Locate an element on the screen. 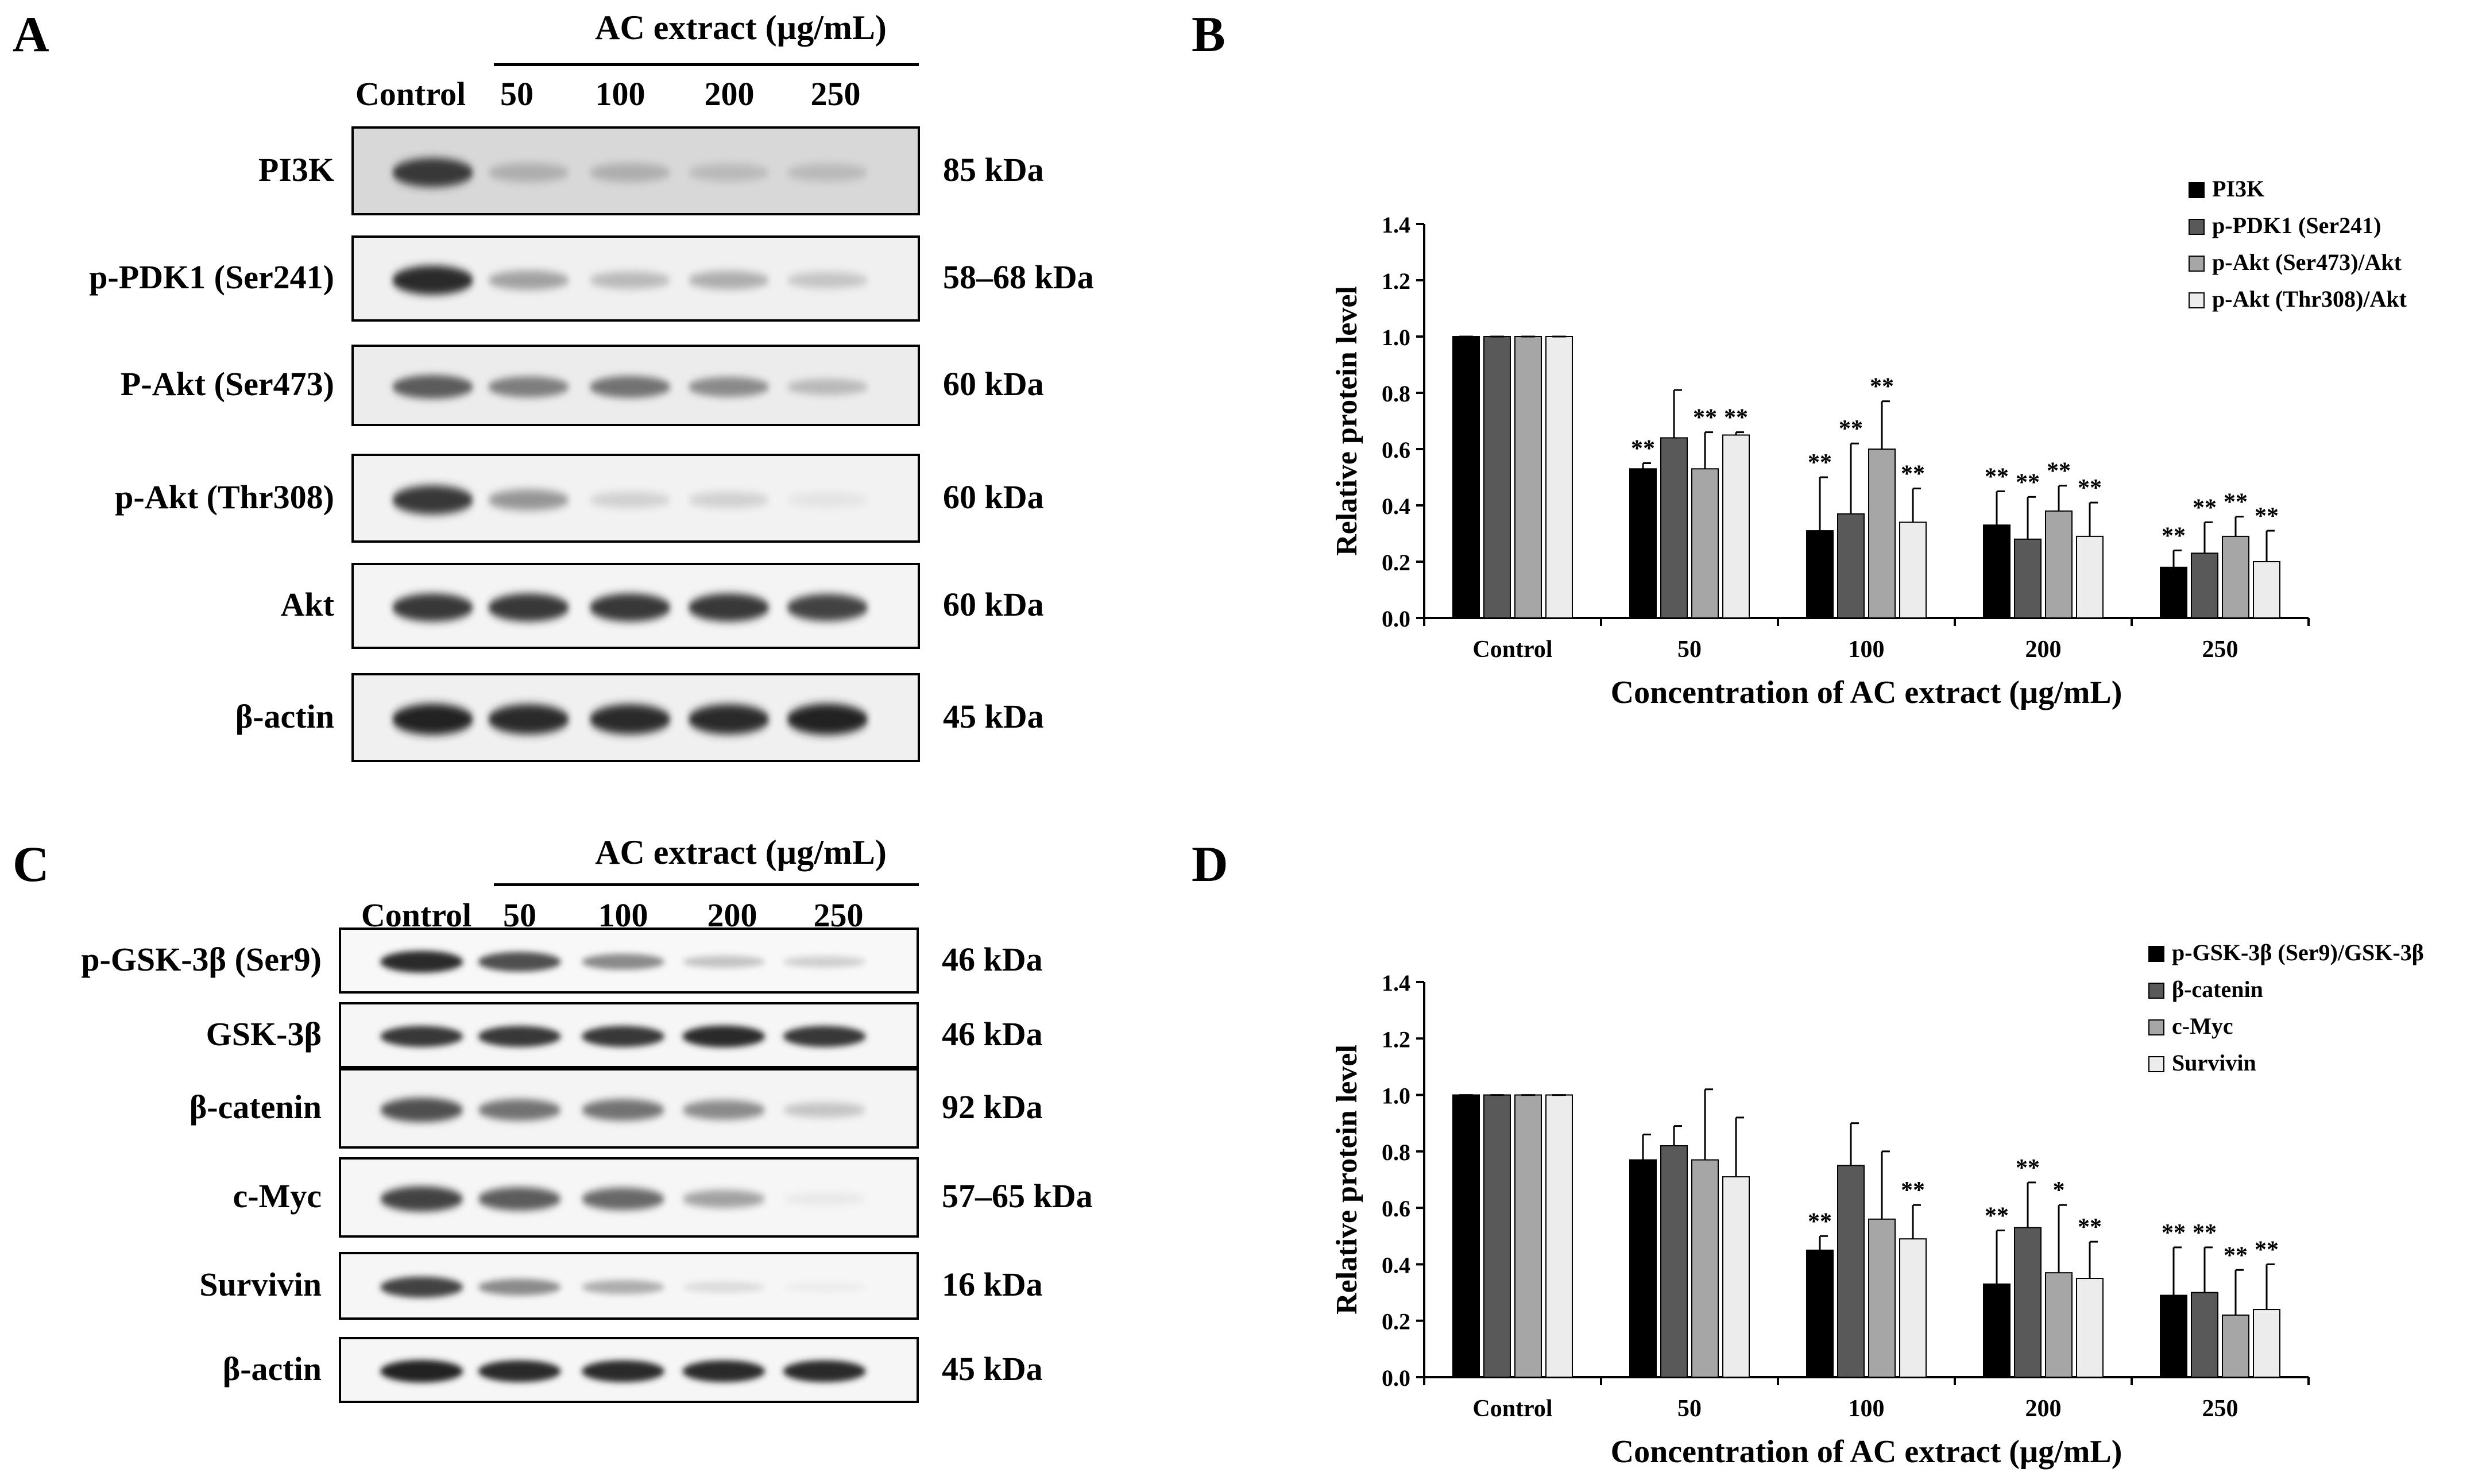 The width and height of the screenshot is (2486, 1484). blot-row-label: PI3K is located at coordinates (296, 169).